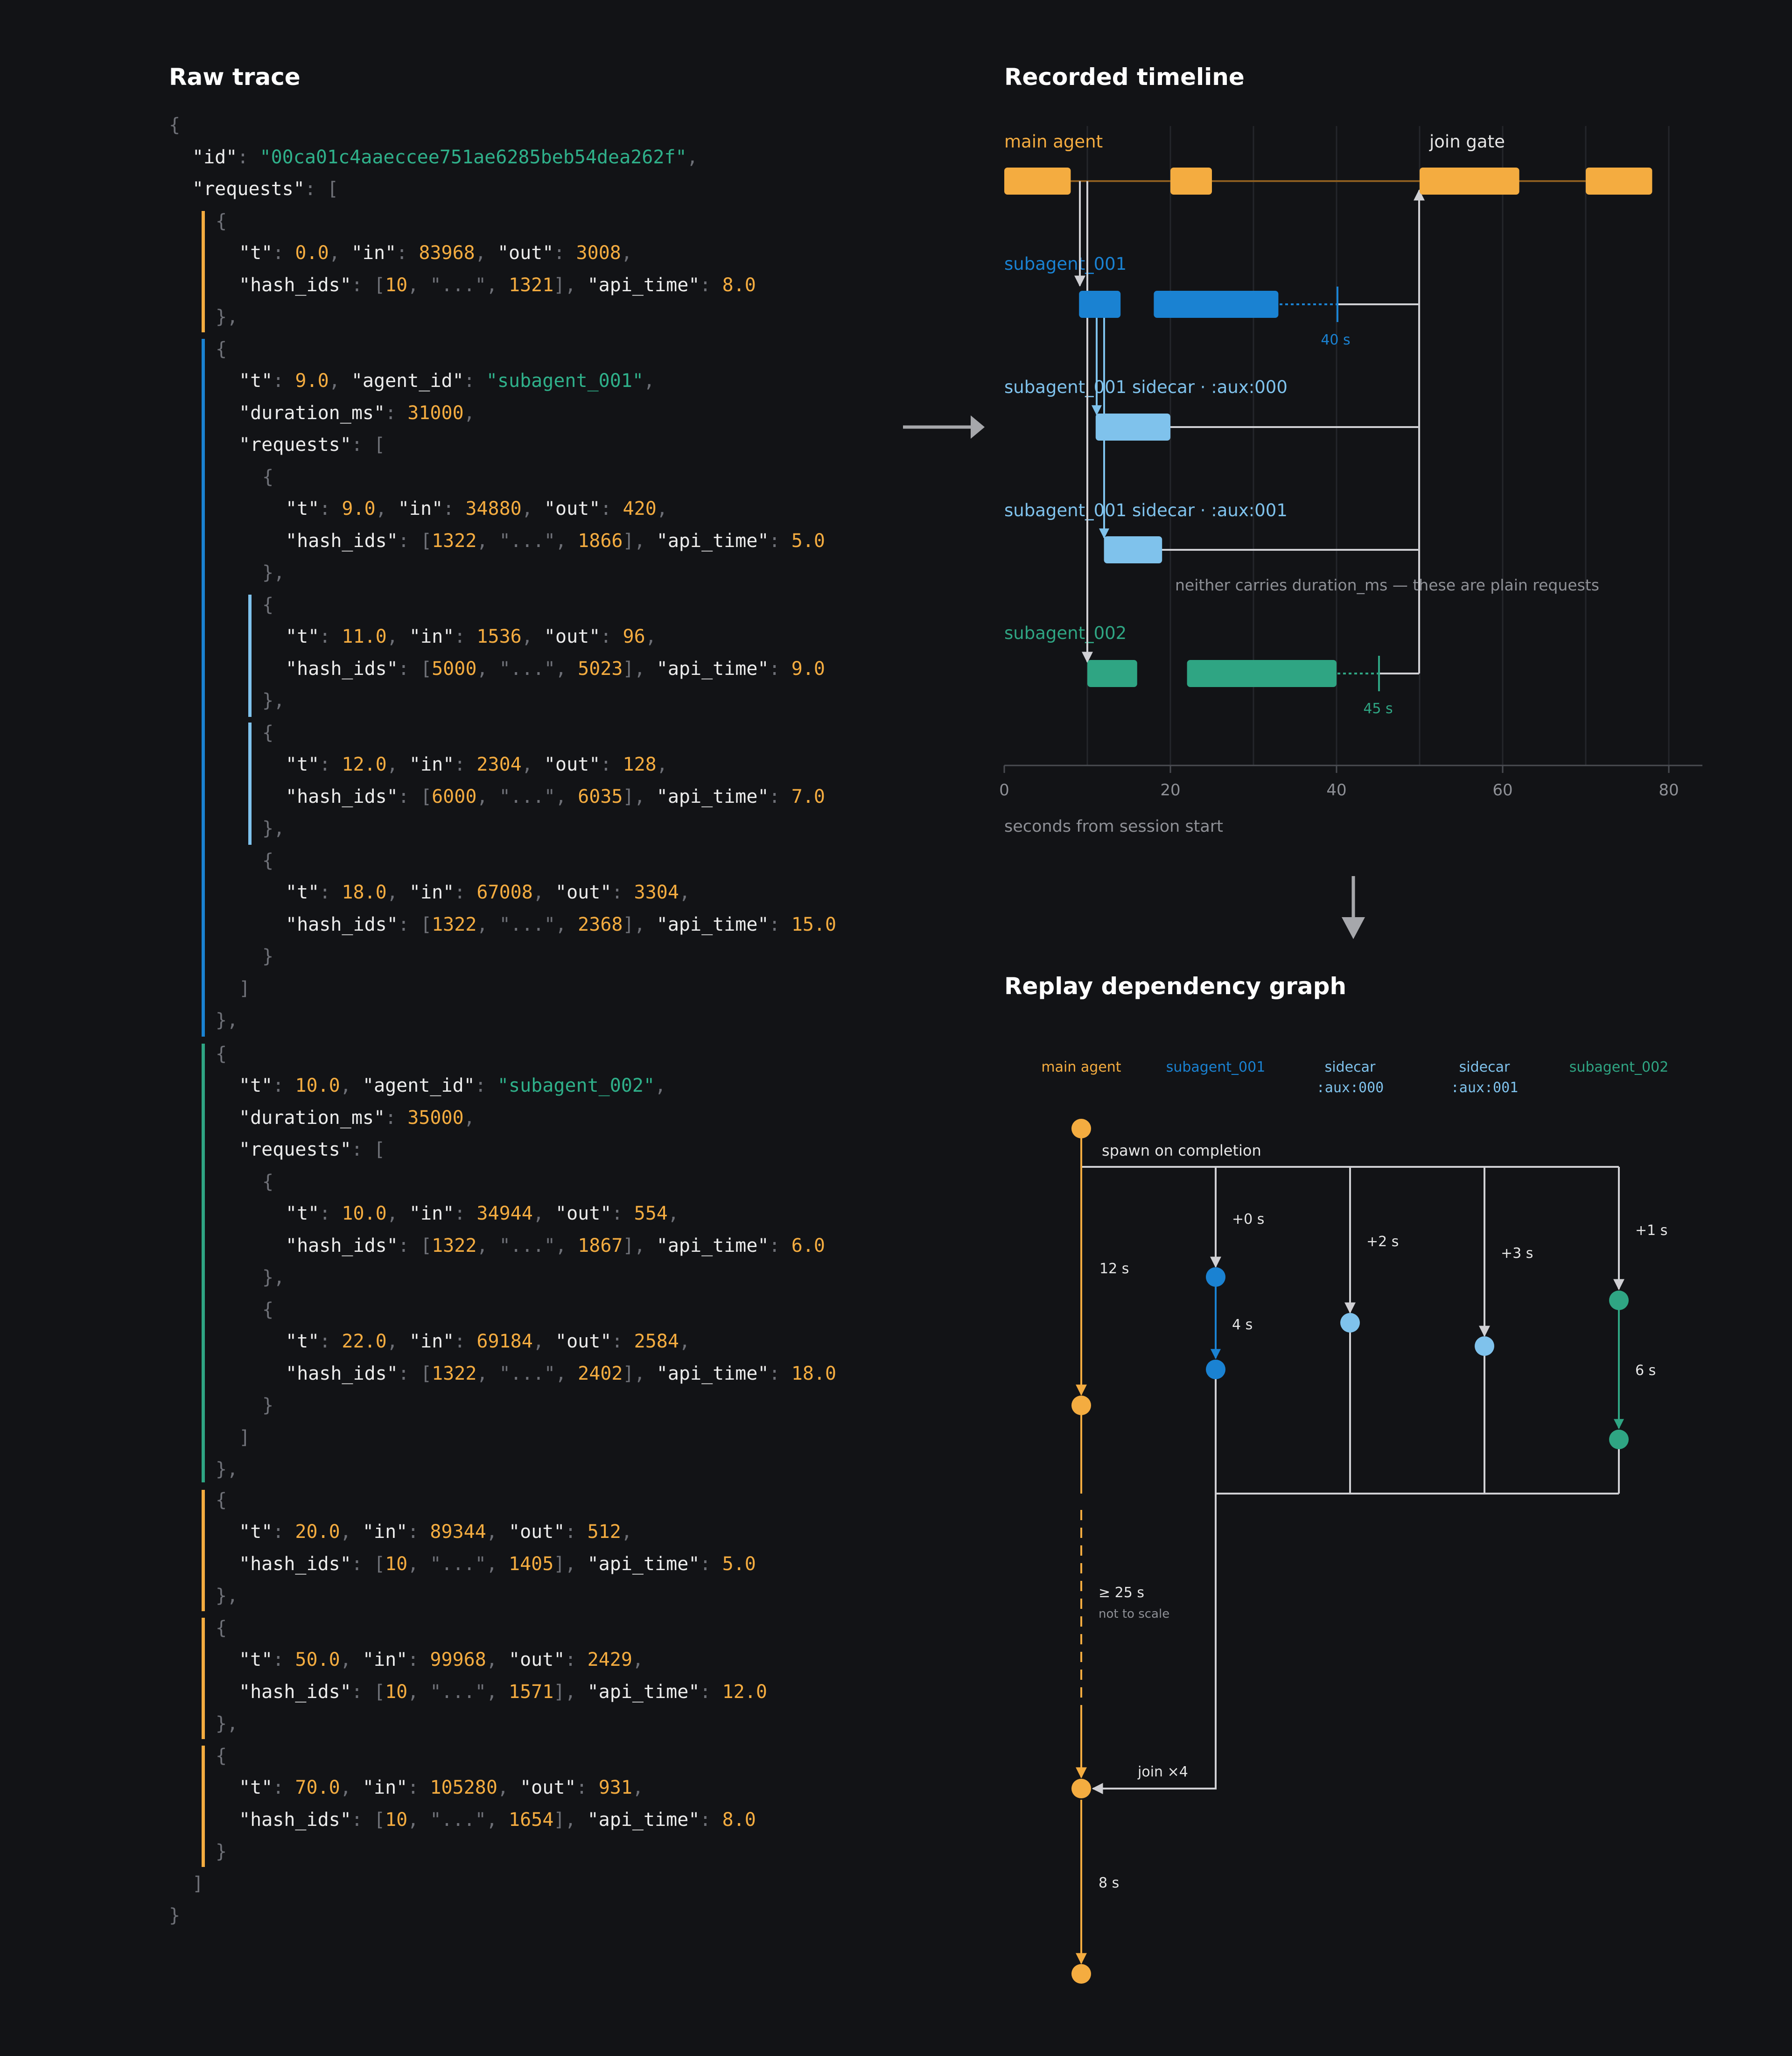 The width and height of the screenshot is (1792, 2056). I want to click on replay-graph-title: Replay dependency graph, so click(1175, 986).